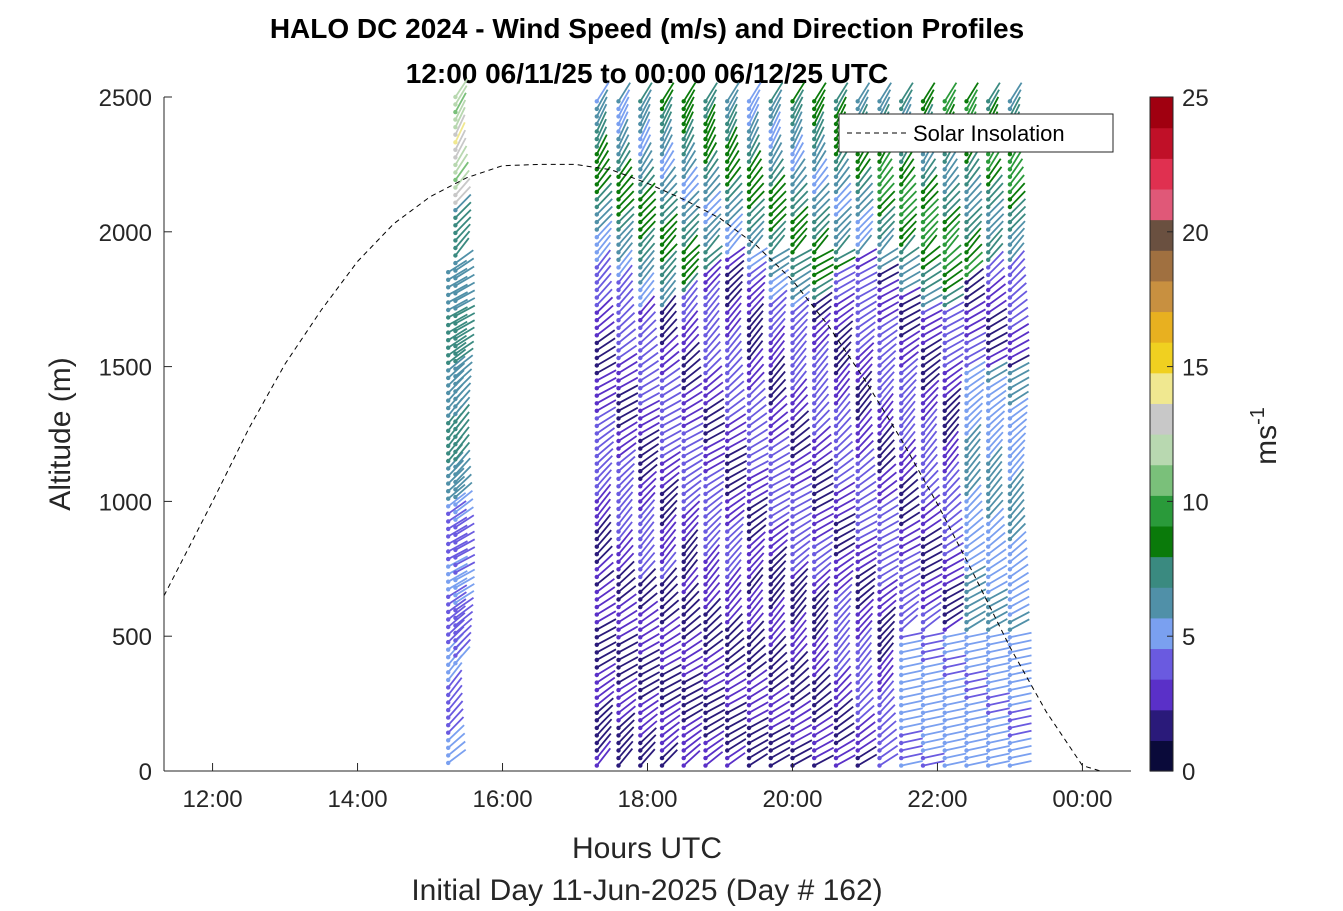 The height and width of the screenshot is (911, 1343). Describe the element at coordinates (358, 799) in the screenshot. I see `x-tick-label: 14:00` at that location.